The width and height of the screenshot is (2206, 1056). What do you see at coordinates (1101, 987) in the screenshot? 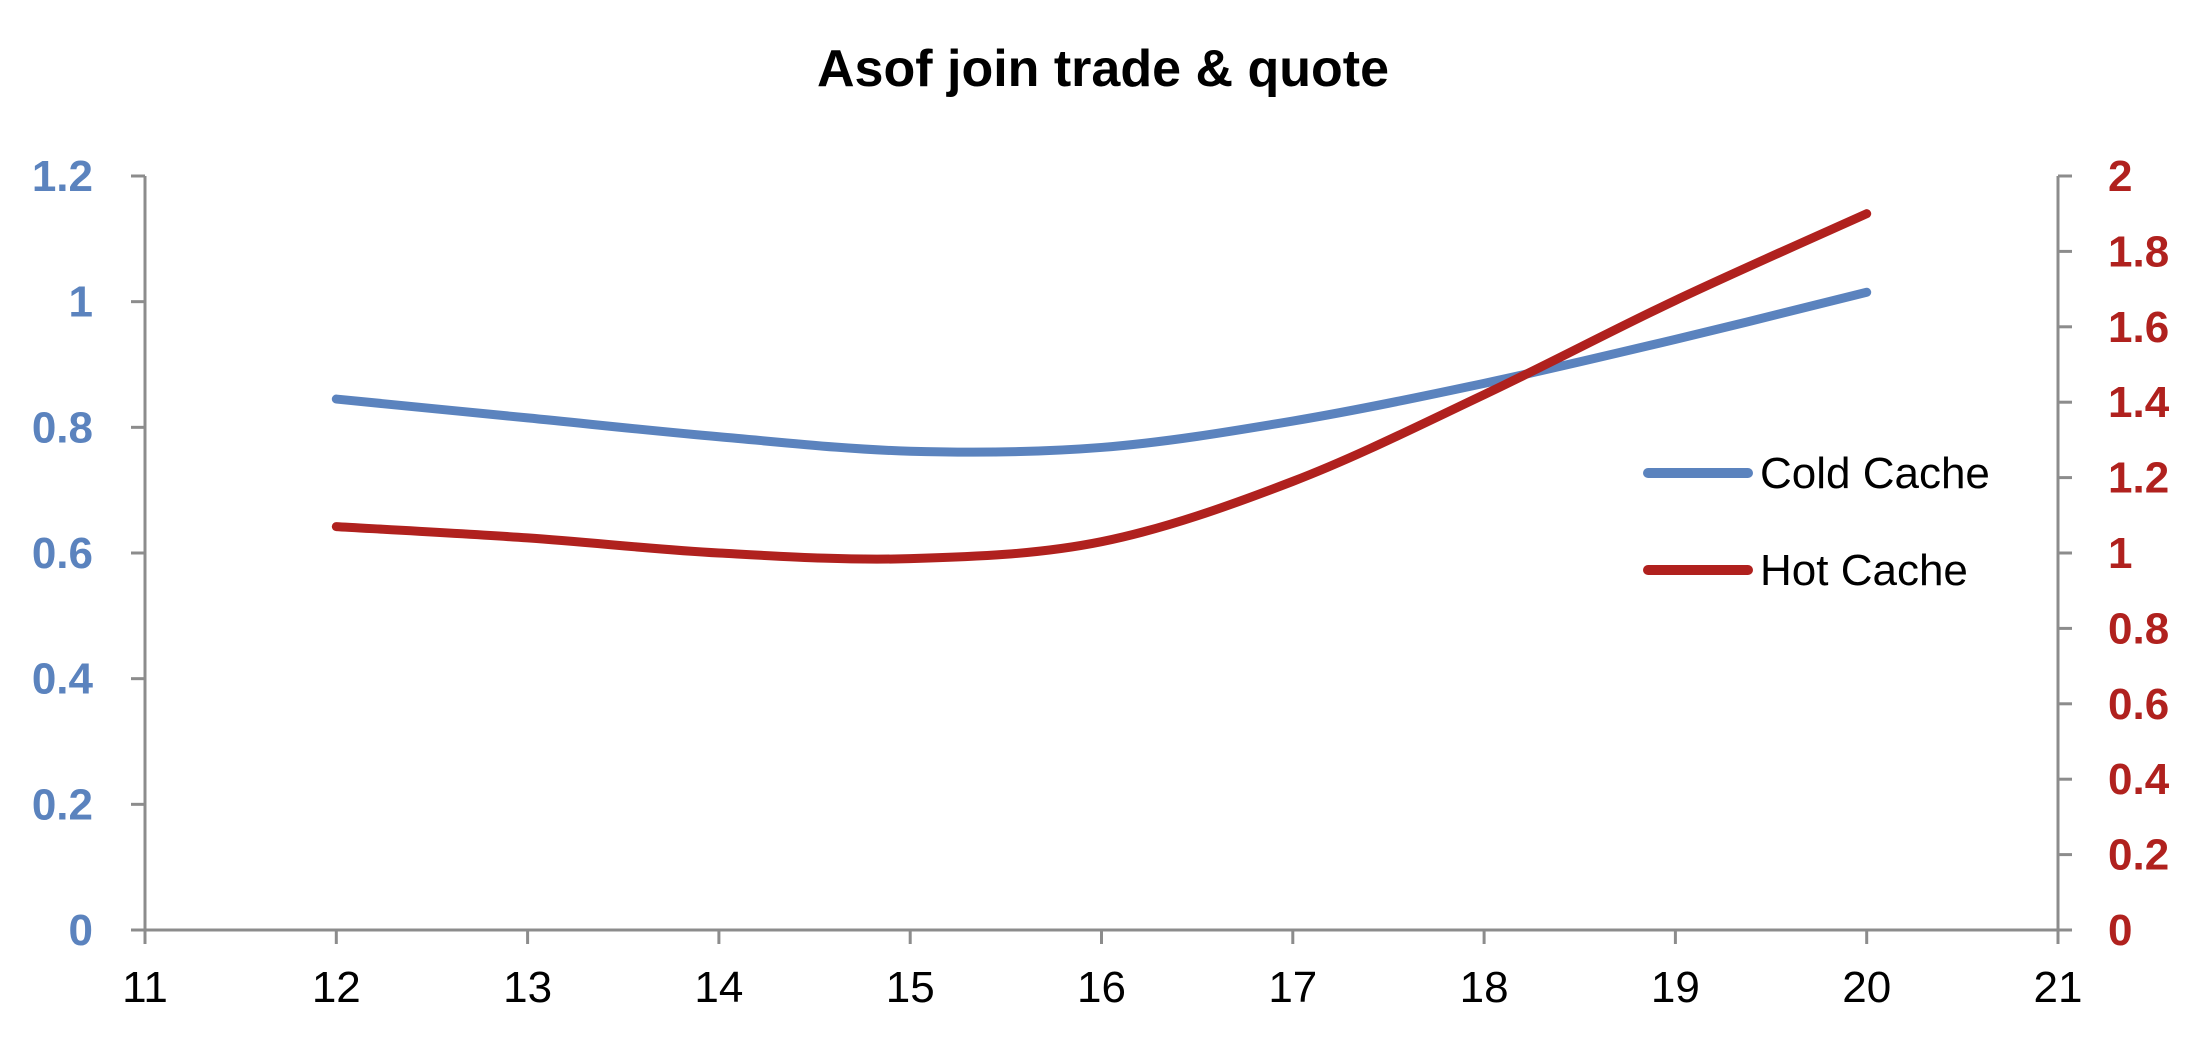
I see `x-tick-label: 16` at bounding box center [1101, 987].